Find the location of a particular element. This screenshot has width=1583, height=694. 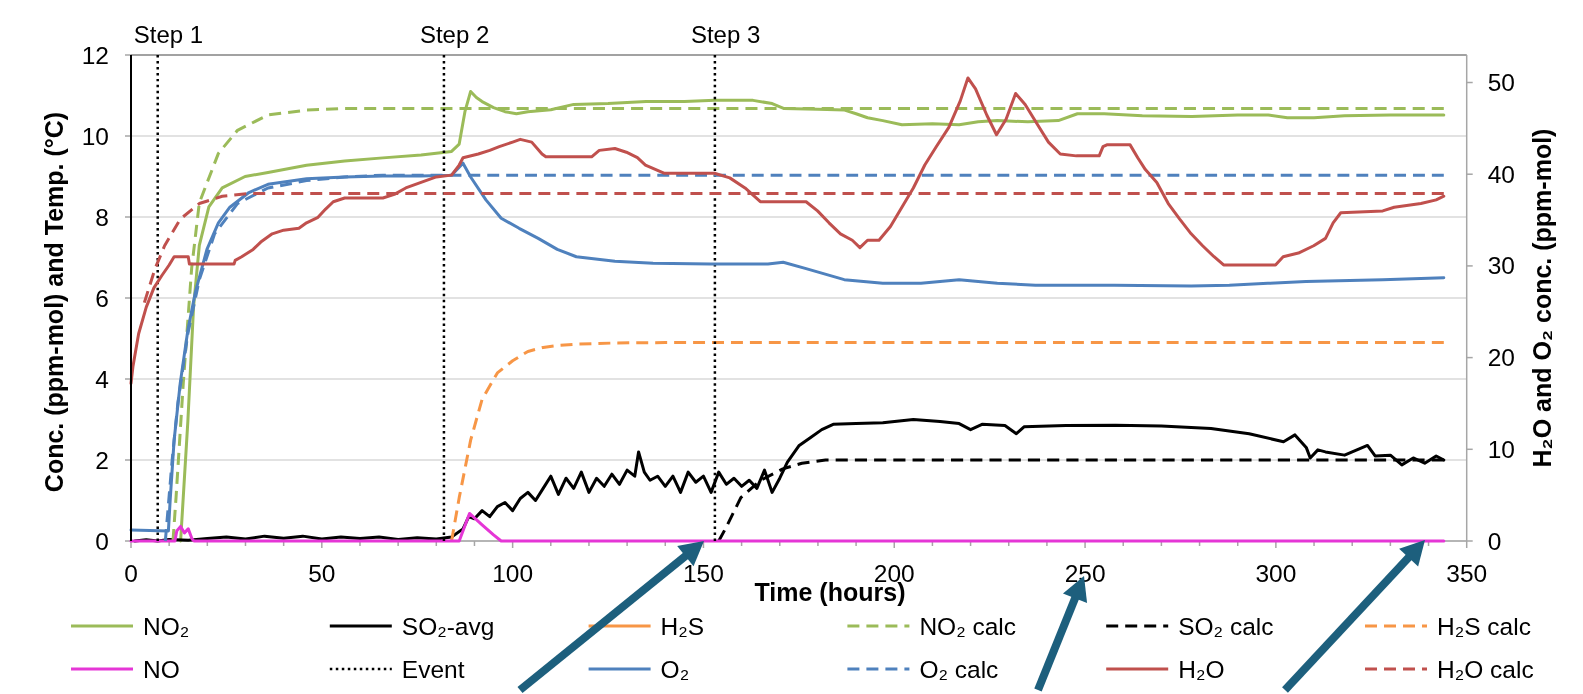

y2-tick-label: 20 is located at coordinates (1501, 358).